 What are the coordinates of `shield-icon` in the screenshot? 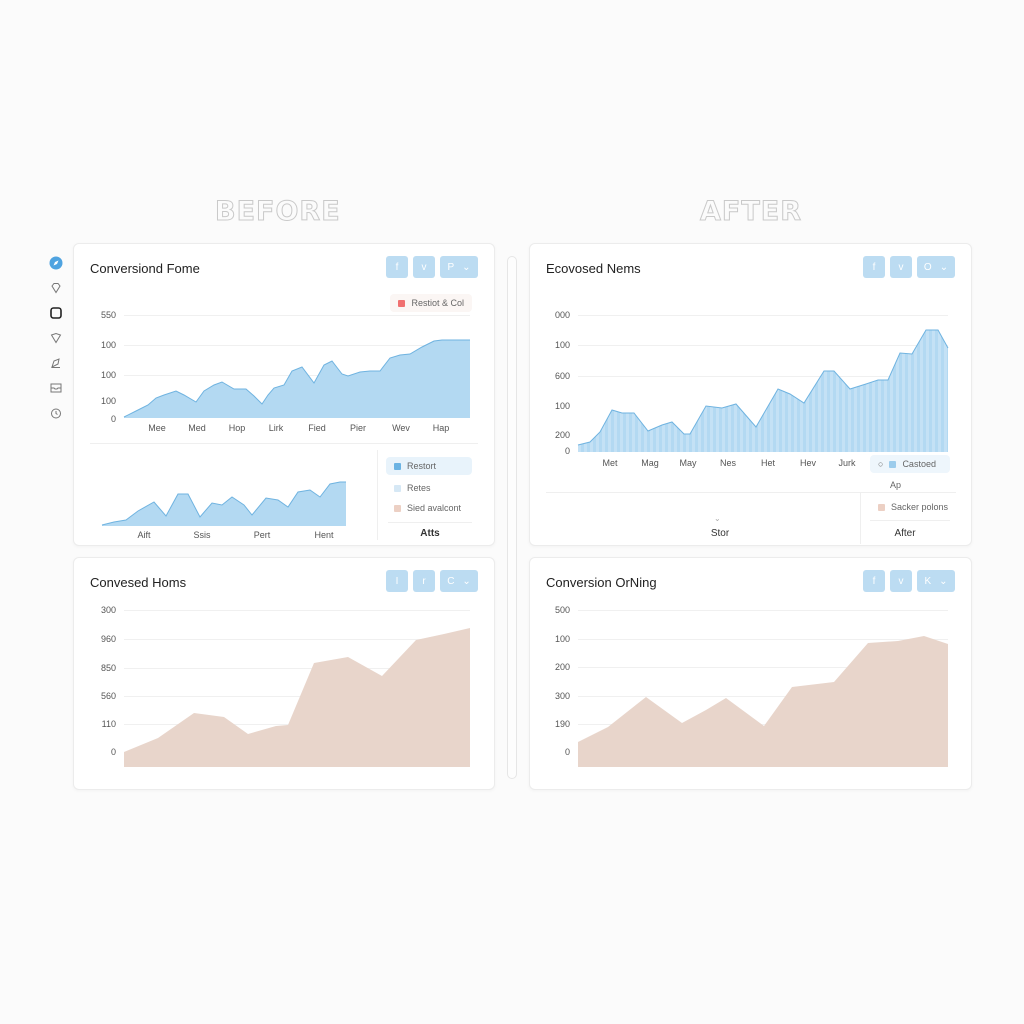 It's located at (56, 338).